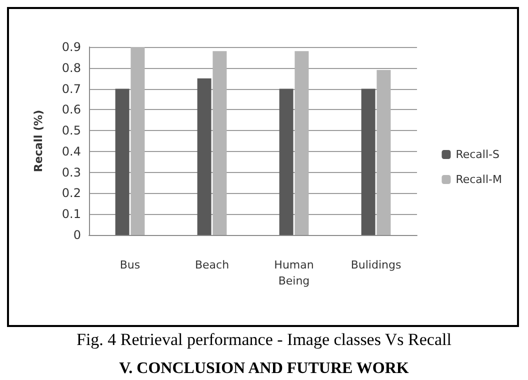 This screenshot has width=528, height=380. Describe the element at coordinates (71, 67) in the screenshot. I see `y-tick-label: 0.8` at that location.